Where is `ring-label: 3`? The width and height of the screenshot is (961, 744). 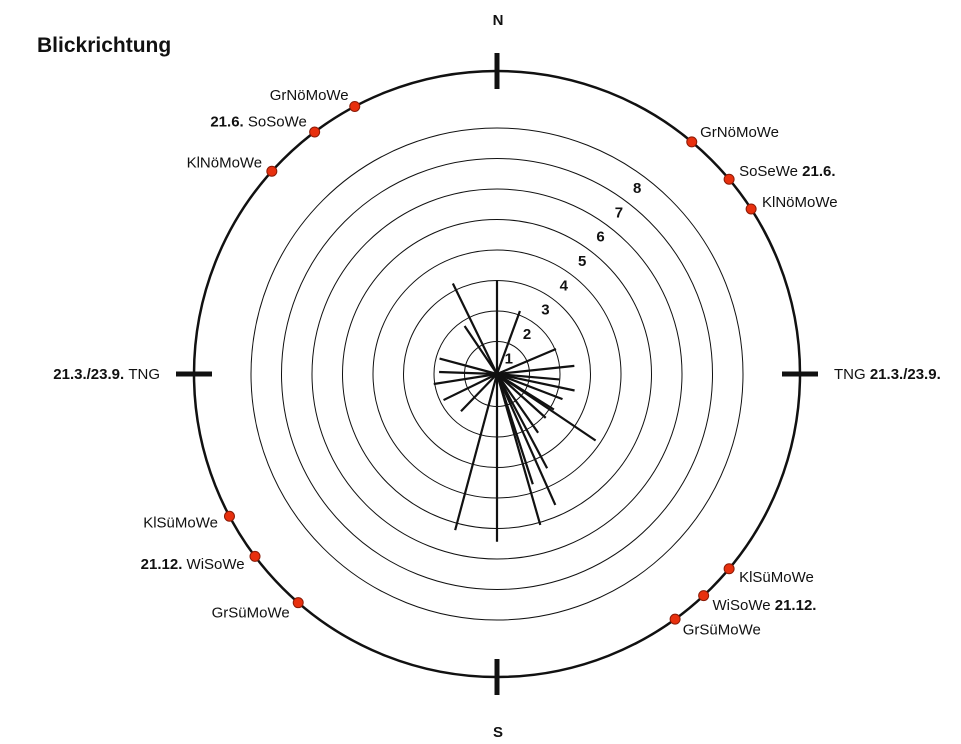 ring-label: 3 is located at coordinates (545, 310).